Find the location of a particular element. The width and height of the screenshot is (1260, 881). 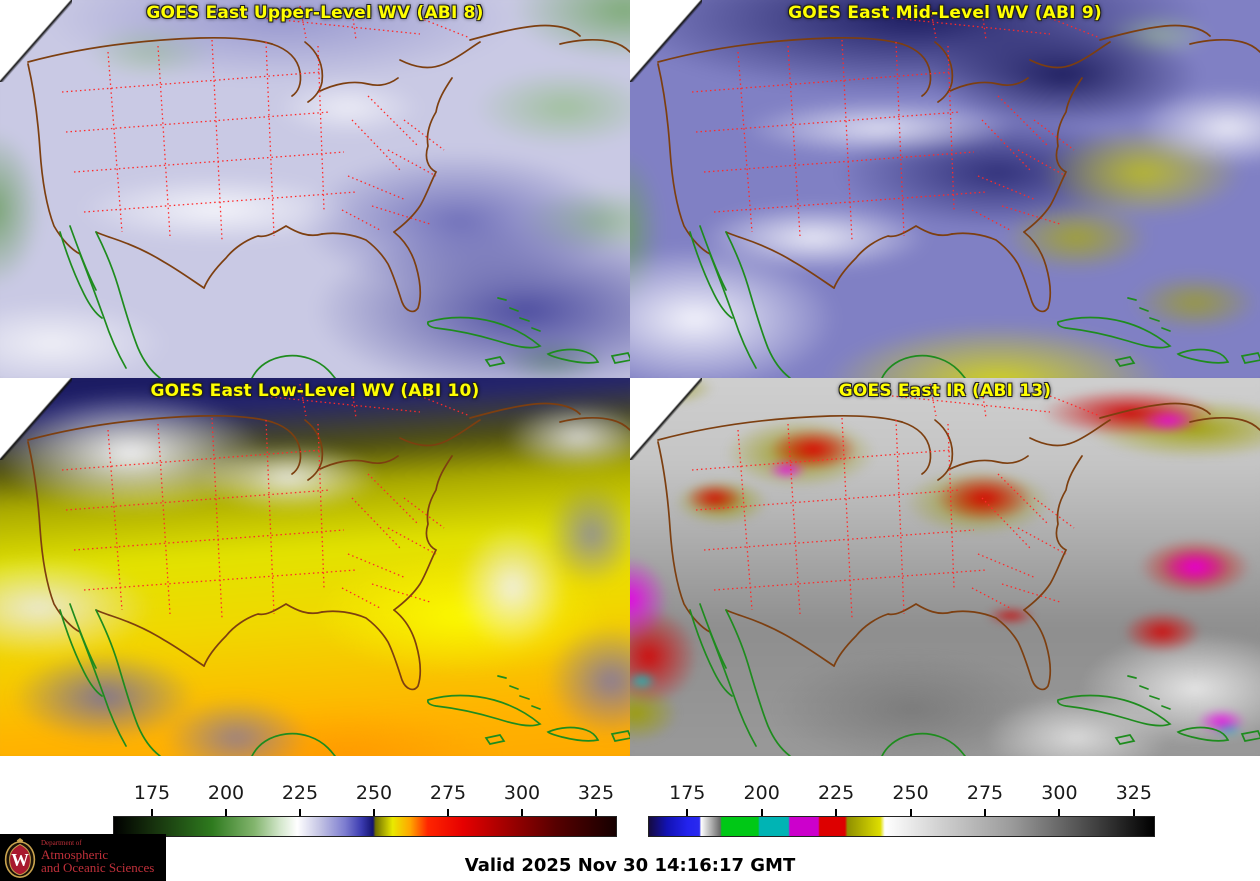

logo-name-line2: and Oceanic Sciences is located at coordinates (98, 868).